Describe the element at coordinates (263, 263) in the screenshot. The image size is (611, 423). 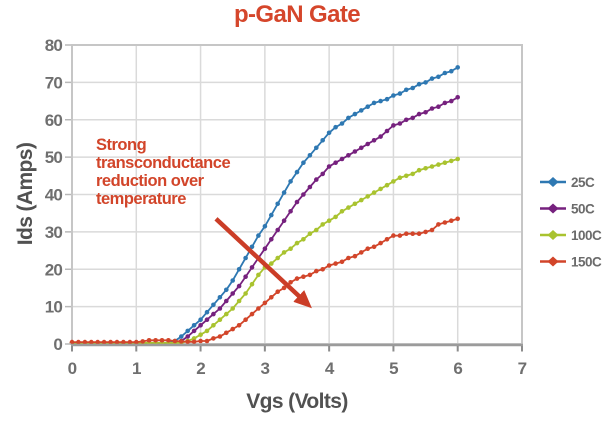
I see `annotation-arrow` at that location.